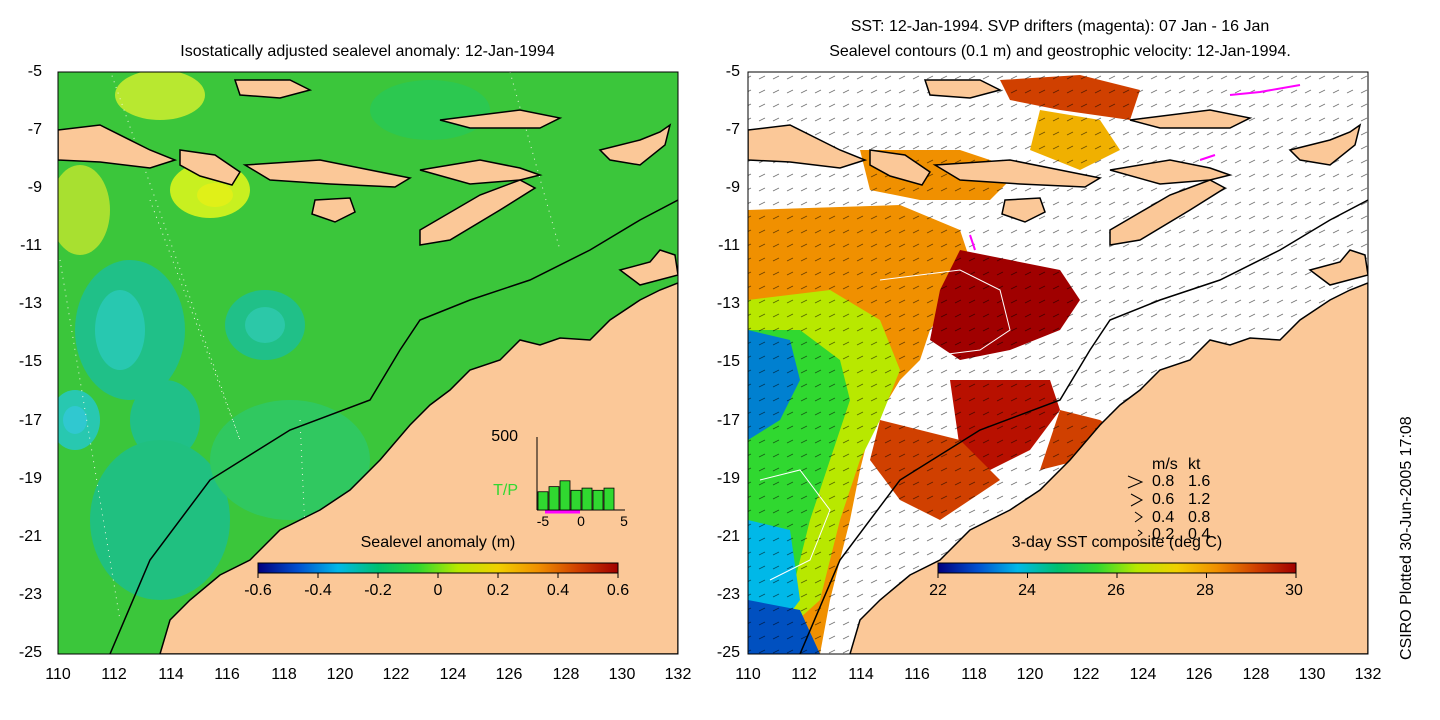 The image size is (1440, 720). Describe the element at coordinates (160, 96) in the screenshot. I see `positive-anomaly-blob` at that location.